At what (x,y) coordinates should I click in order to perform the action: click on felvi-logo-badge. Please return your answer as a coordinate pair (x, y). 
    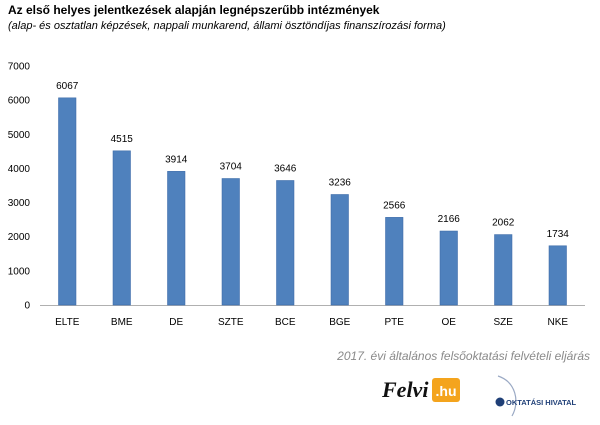
    Looking at the image, I should click on (446, 390).